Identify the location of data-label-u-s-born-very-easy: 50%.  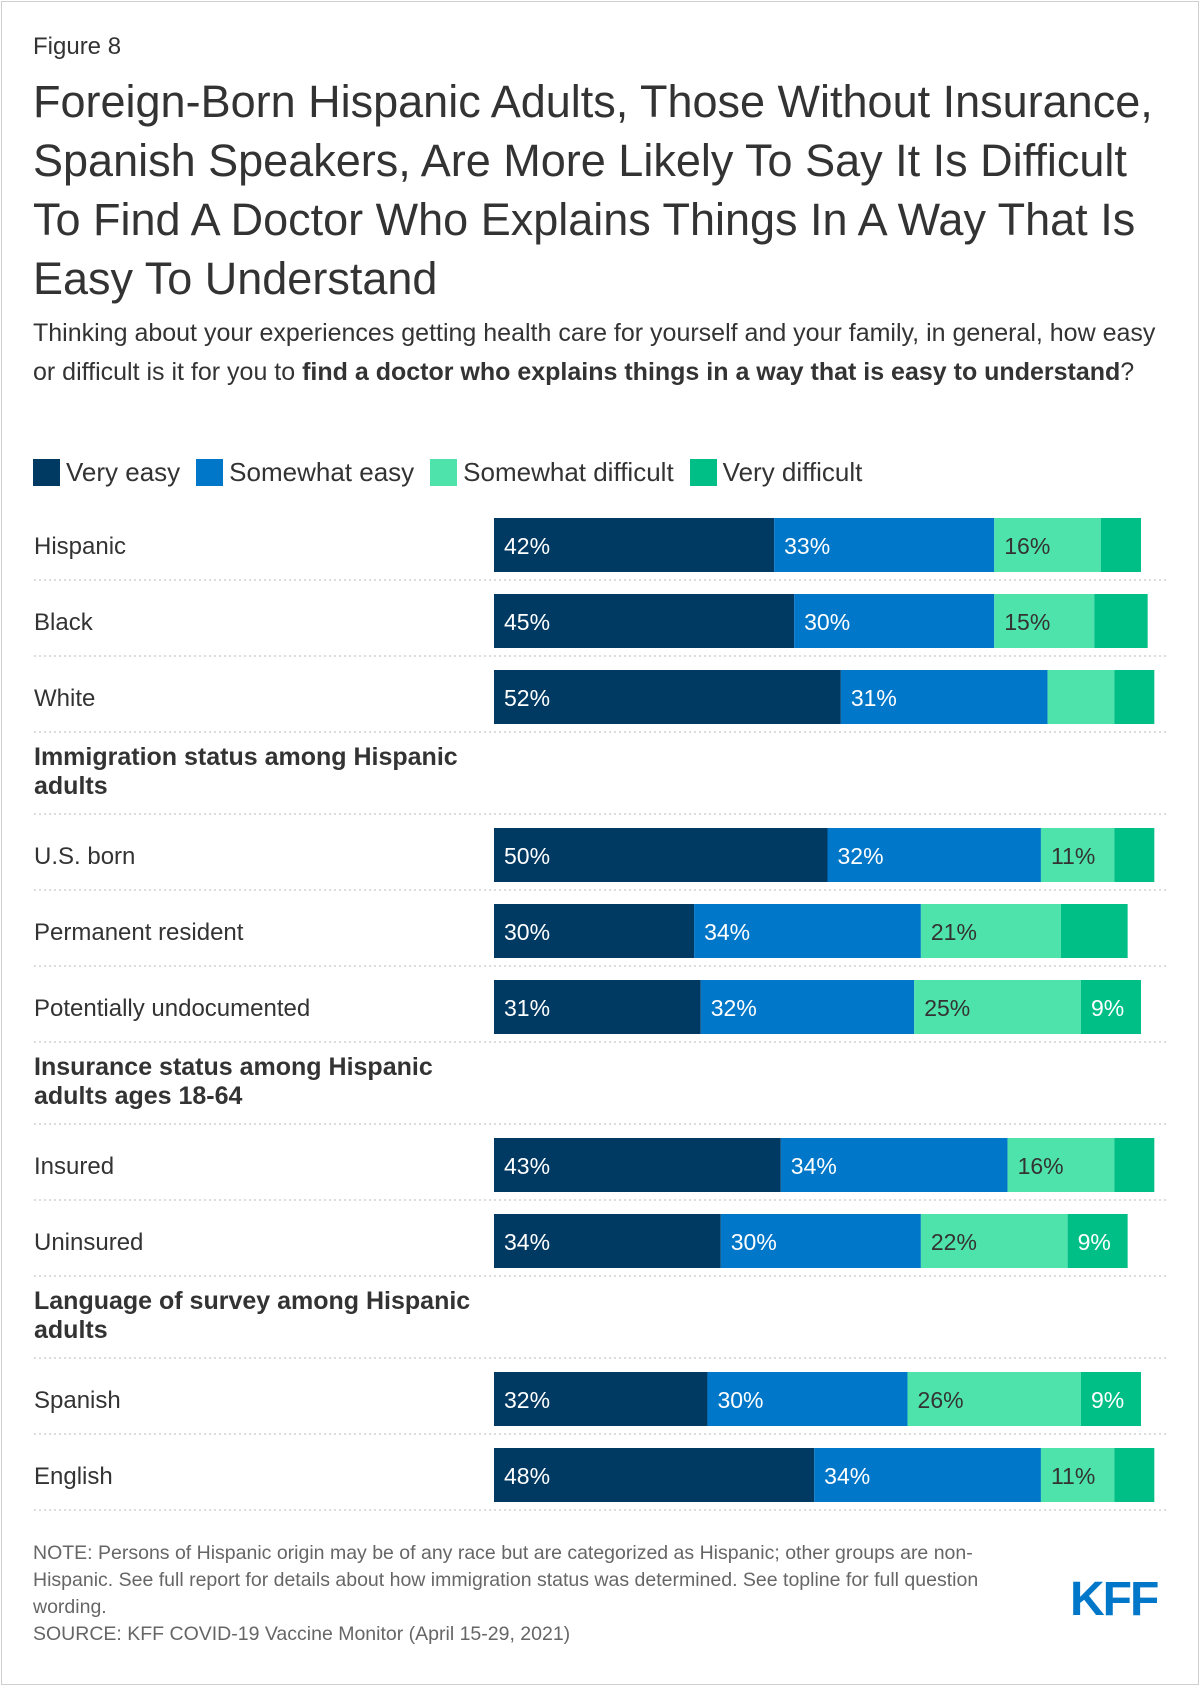
(527, 856).